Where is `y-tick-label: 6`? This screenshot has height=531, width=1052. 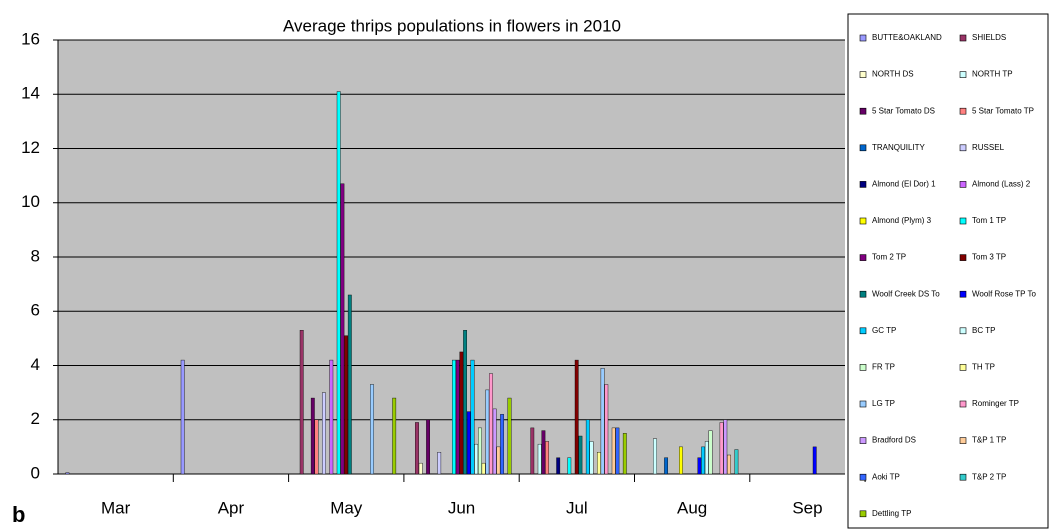
y-tick-label: 6 is located at coordinates (35, 310).